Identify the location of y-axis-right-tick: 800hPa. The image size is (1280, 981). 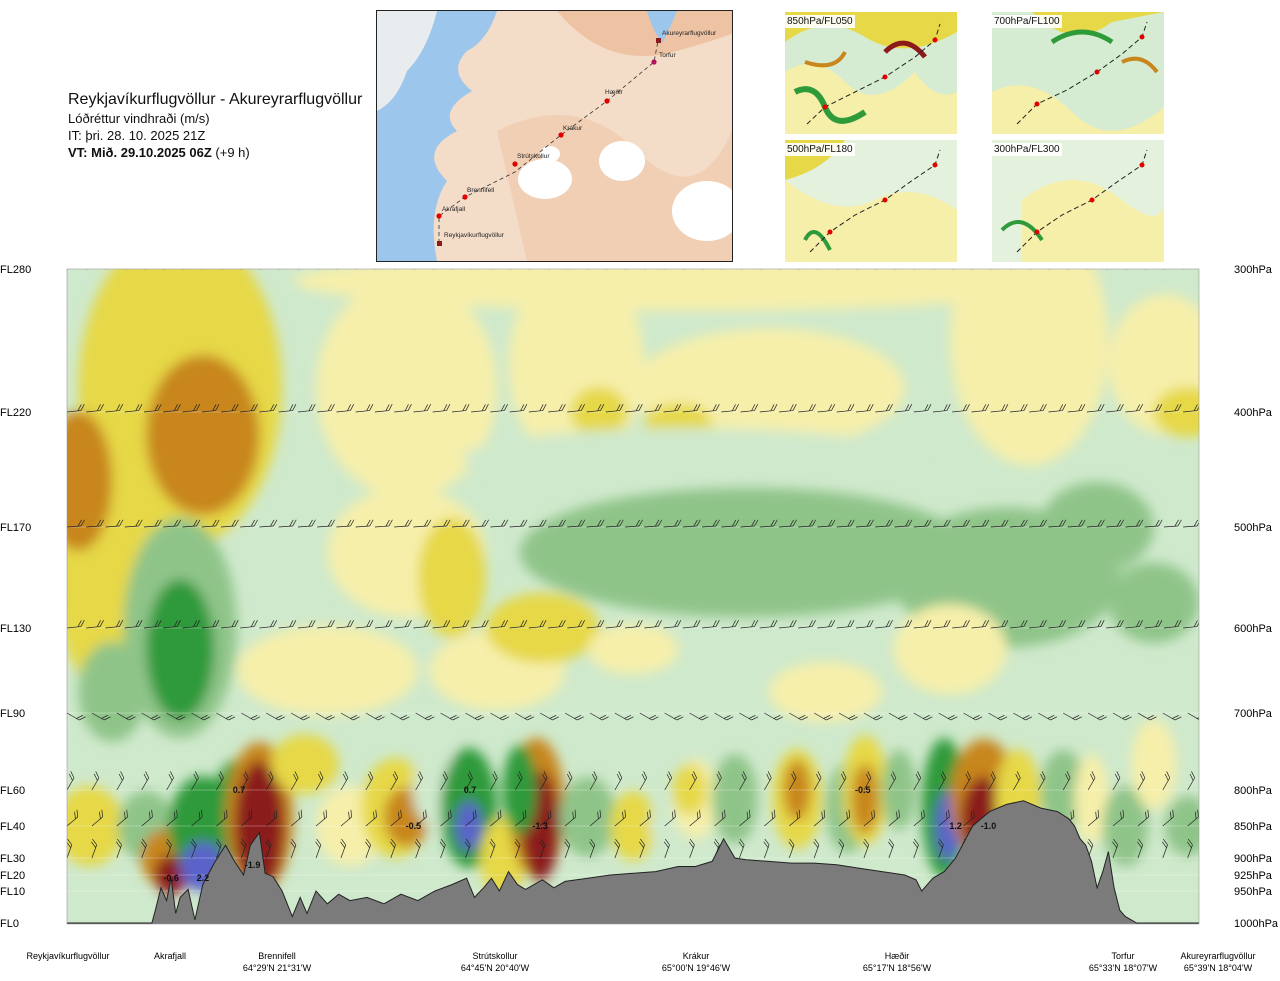
(1253, 791).